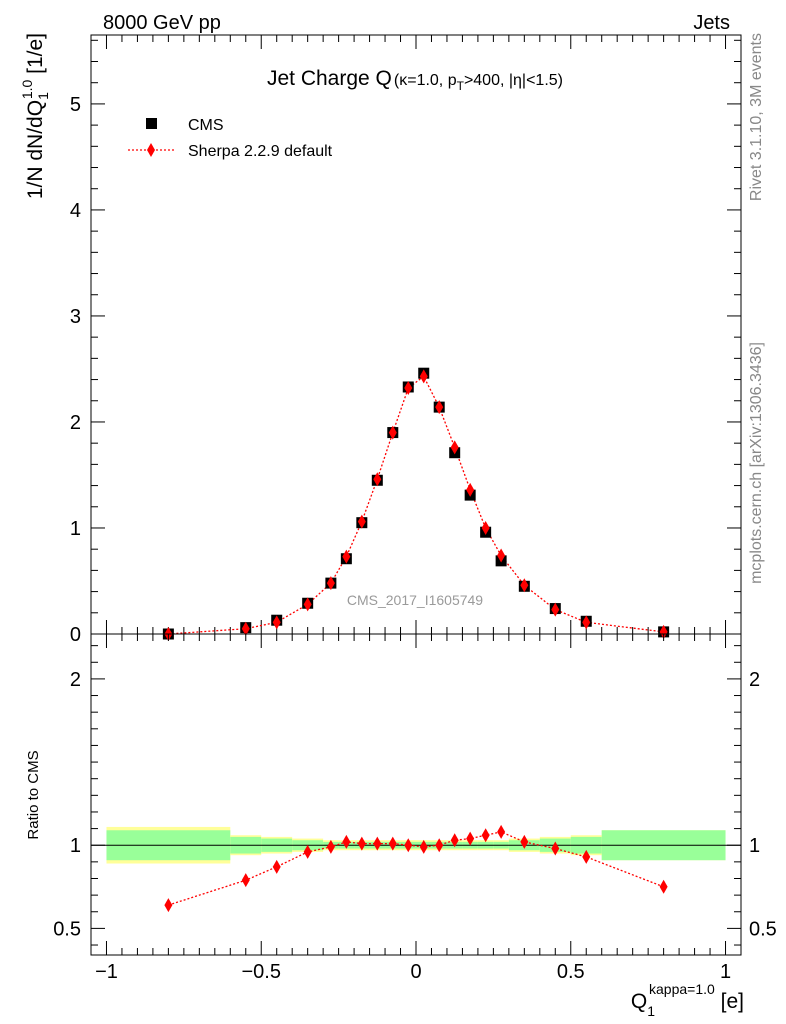  What do you see at coordinates (206, 125) in the screenshot?
I see `legend-data-label: CMS` at bounding box center [206, 125].